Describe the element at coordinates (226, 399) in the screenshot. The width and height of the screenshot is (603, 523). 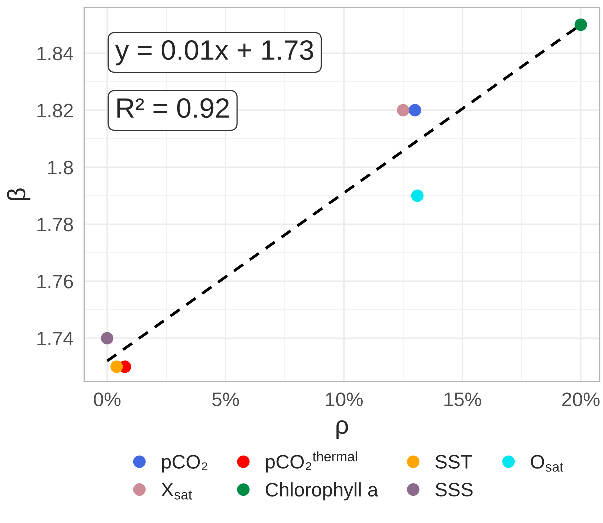
I see `x-tick-label: 5%` at that location.